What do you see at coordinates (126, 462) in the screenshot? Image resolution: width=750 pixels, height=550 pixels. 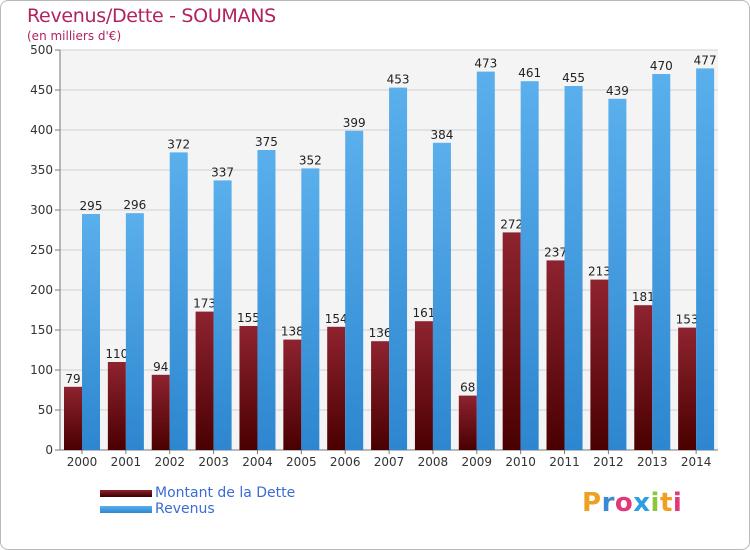 I see `x-tick-label: 2001` at bounding box center [126, 462].